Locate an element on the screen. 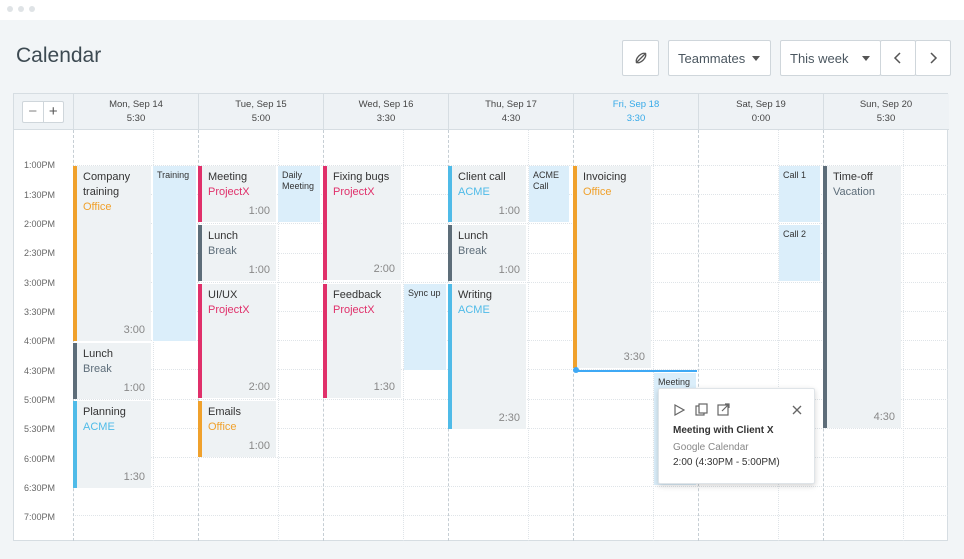 This screenshot has height=559, width=964. time-entry: Emails Office 1:00 is located at coordinates (237, 429).